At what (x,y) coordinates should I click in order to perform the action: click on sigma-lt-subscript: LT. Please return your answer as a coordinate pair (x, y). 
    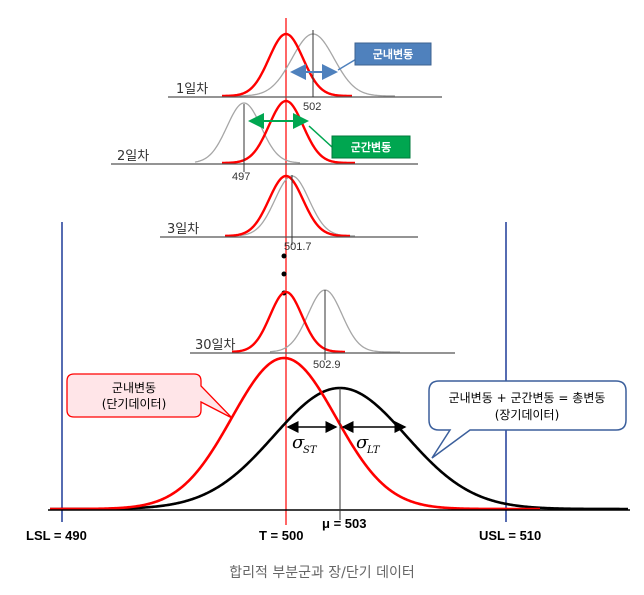
    Looking at the image, I should click on (373, 450).